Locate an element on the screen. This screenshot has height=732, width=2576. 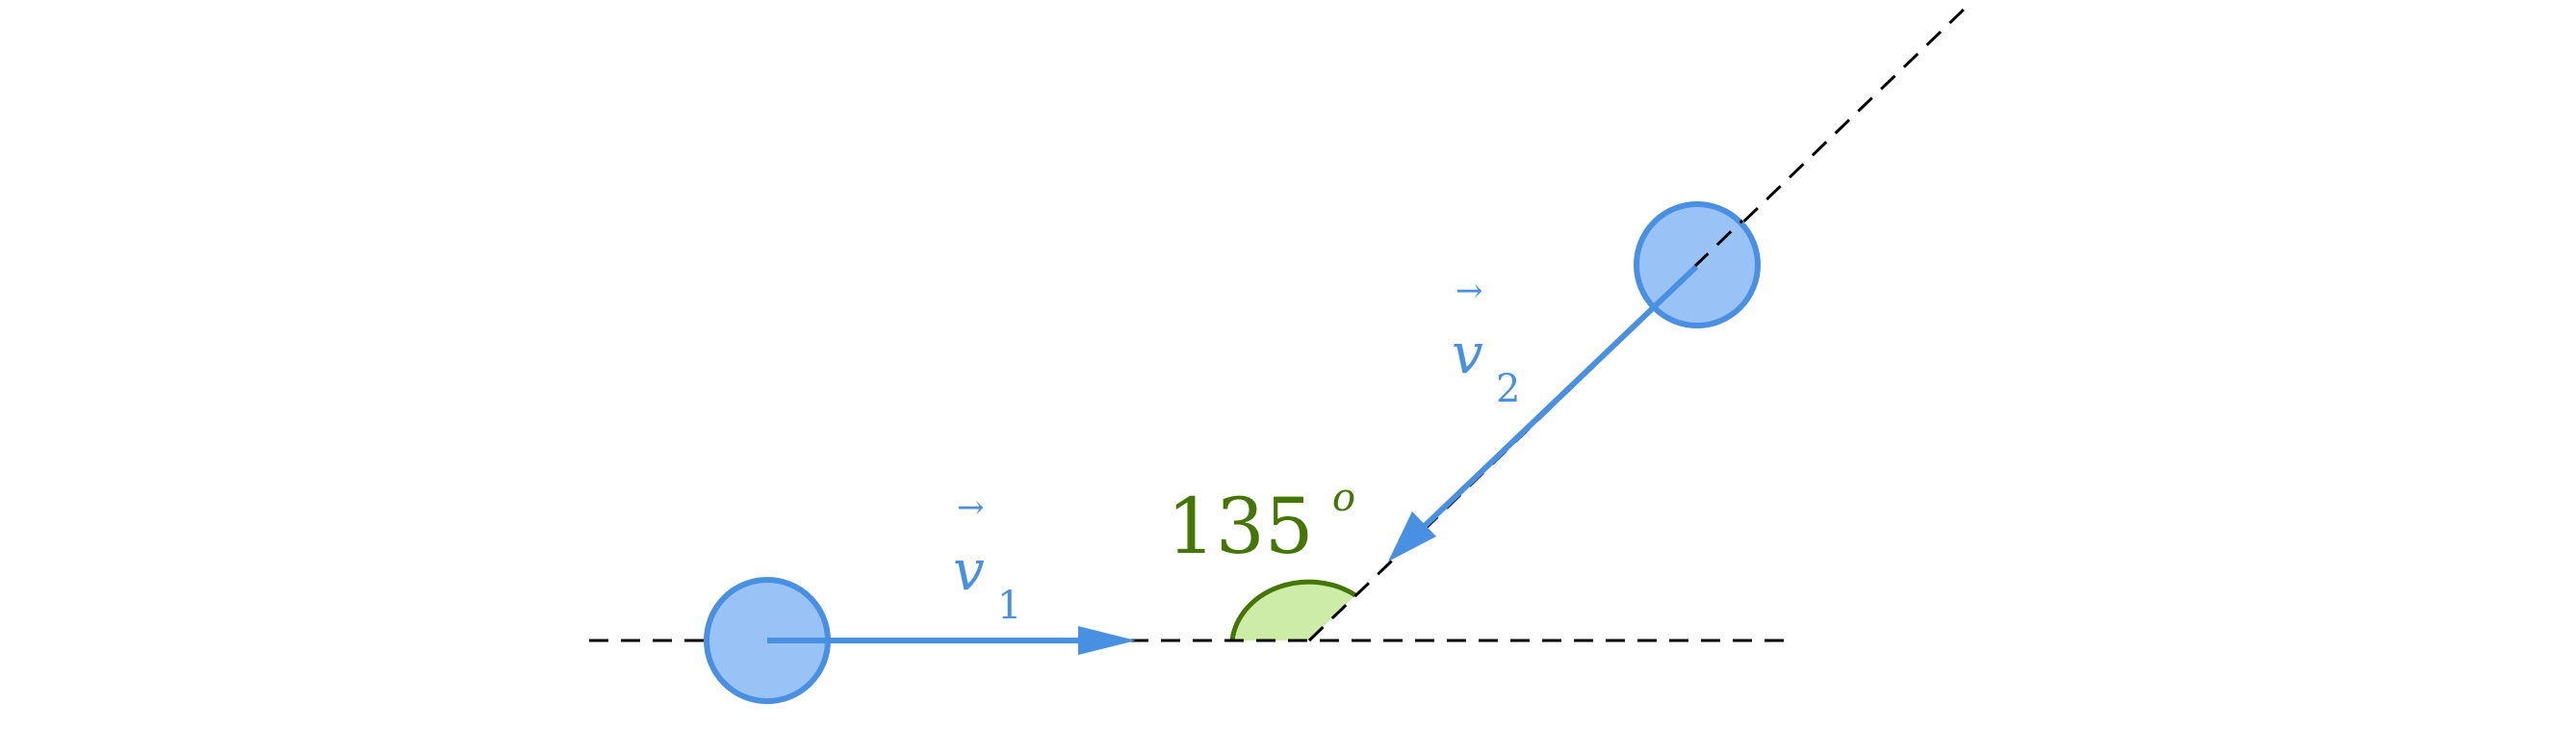
diagonal-guide-line-over-ball is located at coordinates (1718, 244).